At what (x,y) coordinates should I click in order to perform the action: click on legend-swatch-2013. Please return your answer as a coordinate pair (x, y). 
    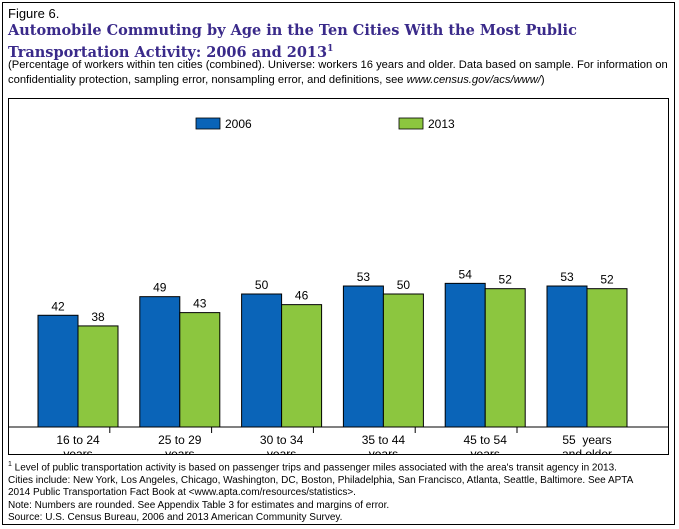
    Looking at the image, I should click on (411, 123).